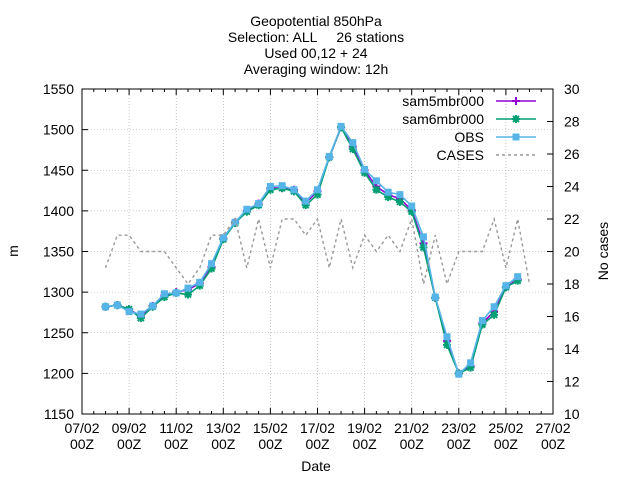 The height and width of the screenshot is (480, 640). What do you see at coordinates (316, 466) in the screenshot?
I see `x-axis-label: Date` at bounding box center [316, 466].